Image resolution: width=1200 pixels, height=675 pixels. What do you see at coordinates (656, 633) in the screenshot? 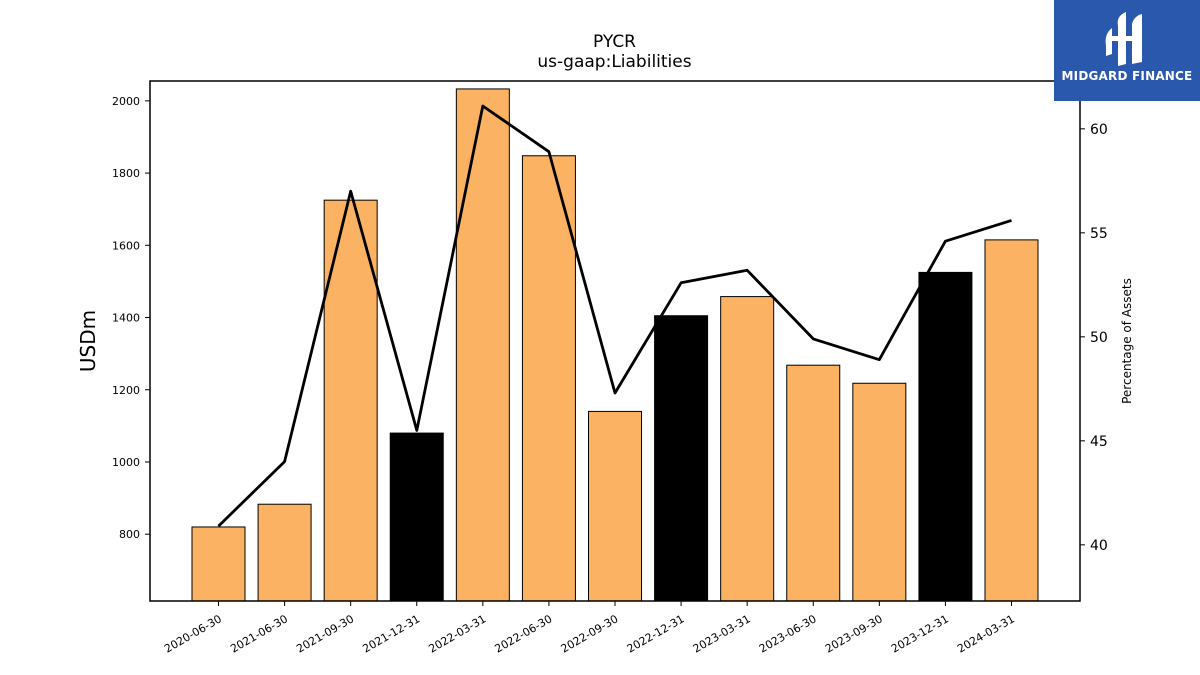
I see `x-tick-label: 2022-12-31` at bounding box center [656, 633].